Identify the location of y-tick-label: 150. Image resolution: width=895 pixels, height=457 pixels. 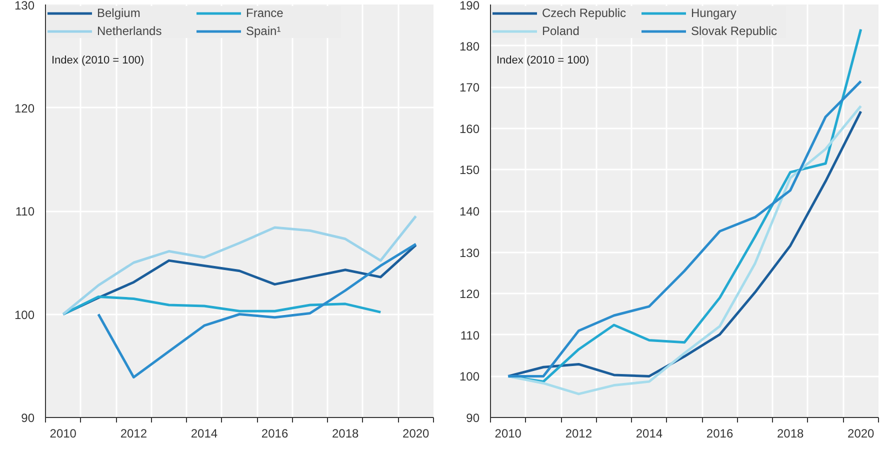
(469, 170).